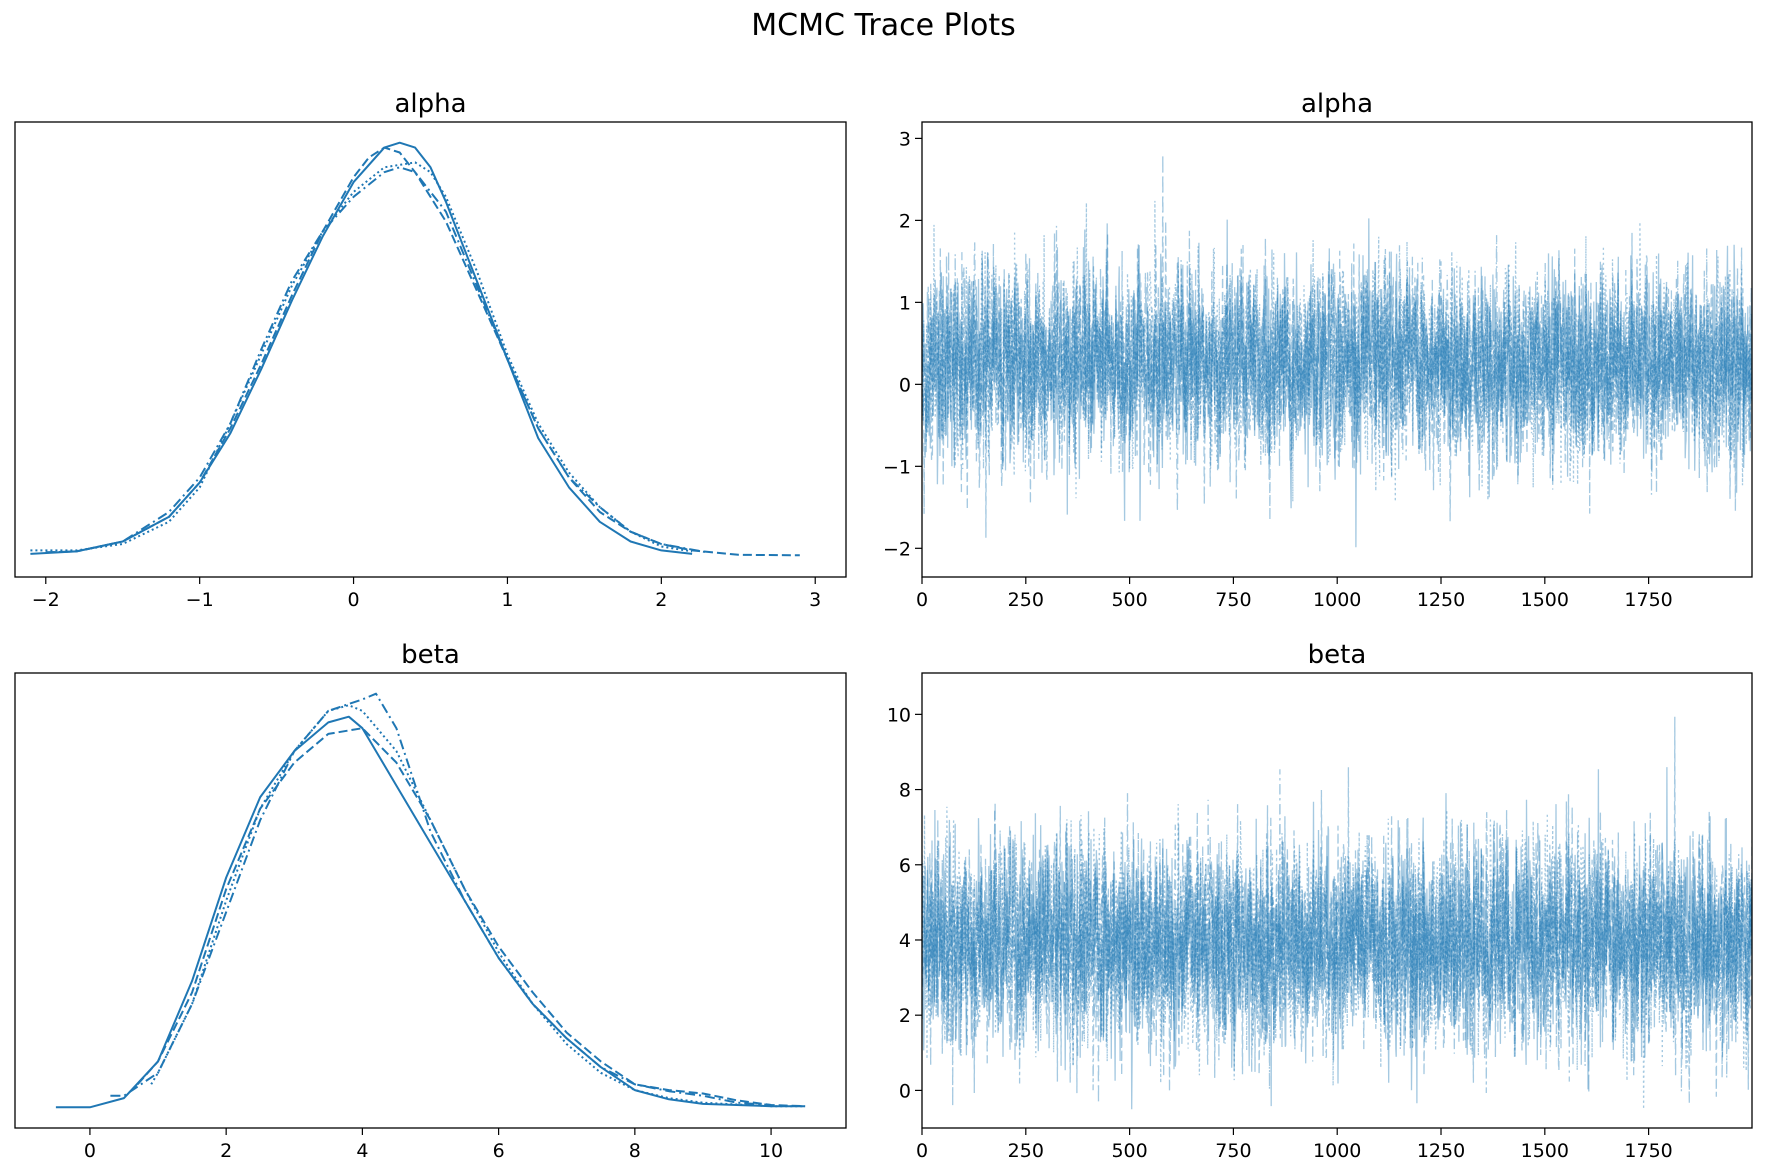 The width and height of the screenshot is (1767, 1173). I want to click on x-tick-label: −1, so click(200, 600).